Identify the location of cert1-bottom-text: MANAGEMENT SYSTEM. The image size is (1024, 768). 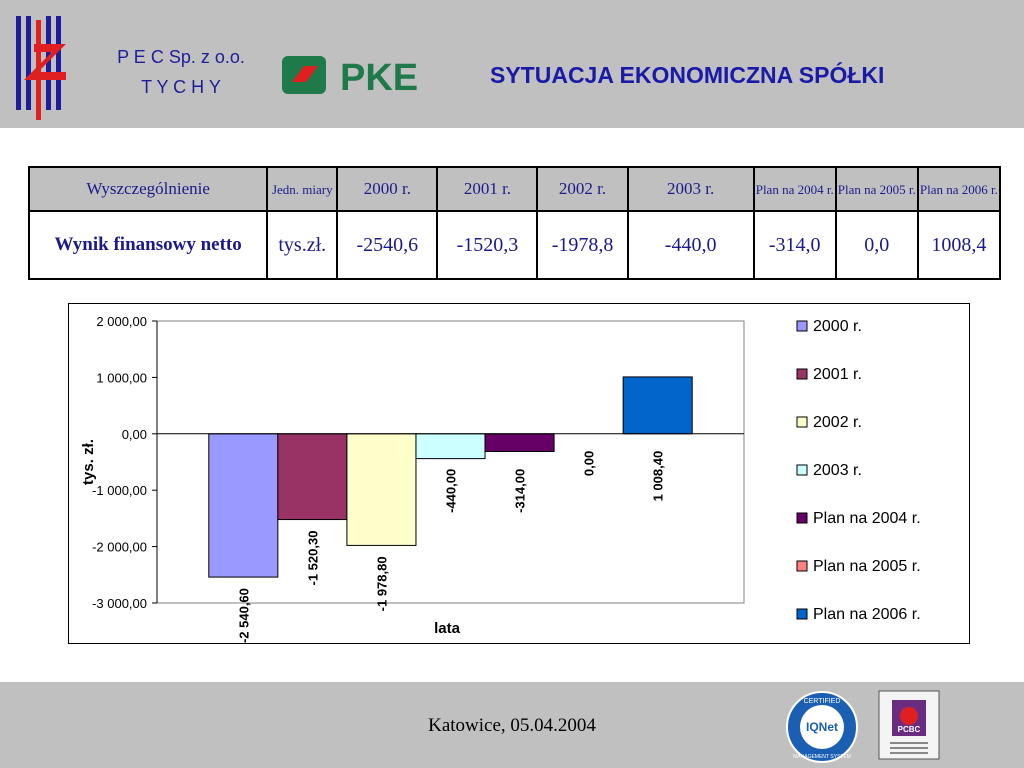
(822, 757).